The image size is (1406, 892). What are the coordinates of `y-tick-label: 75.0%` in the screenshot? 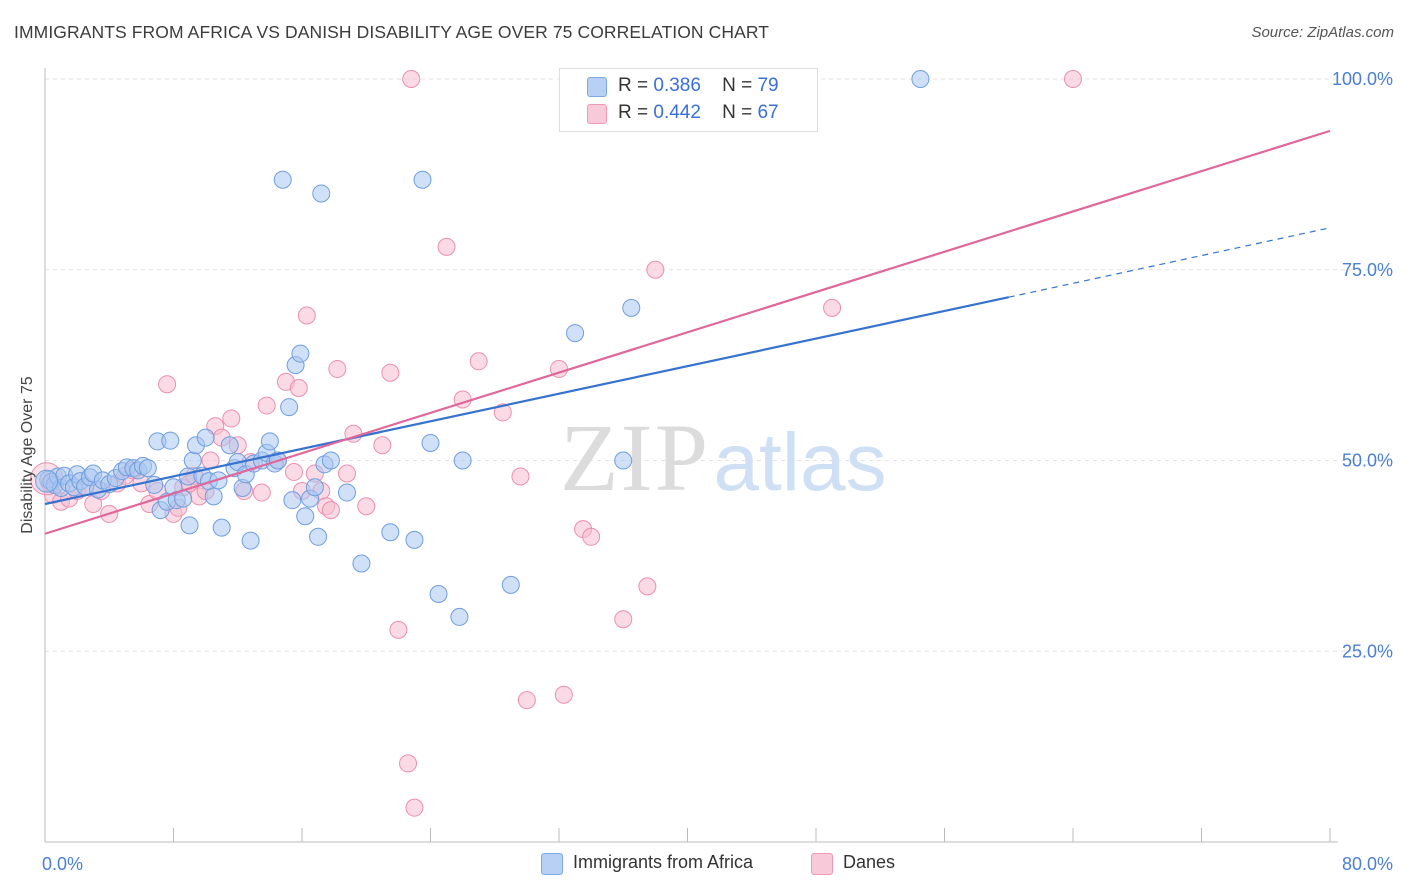 It's located at (1367, 270).